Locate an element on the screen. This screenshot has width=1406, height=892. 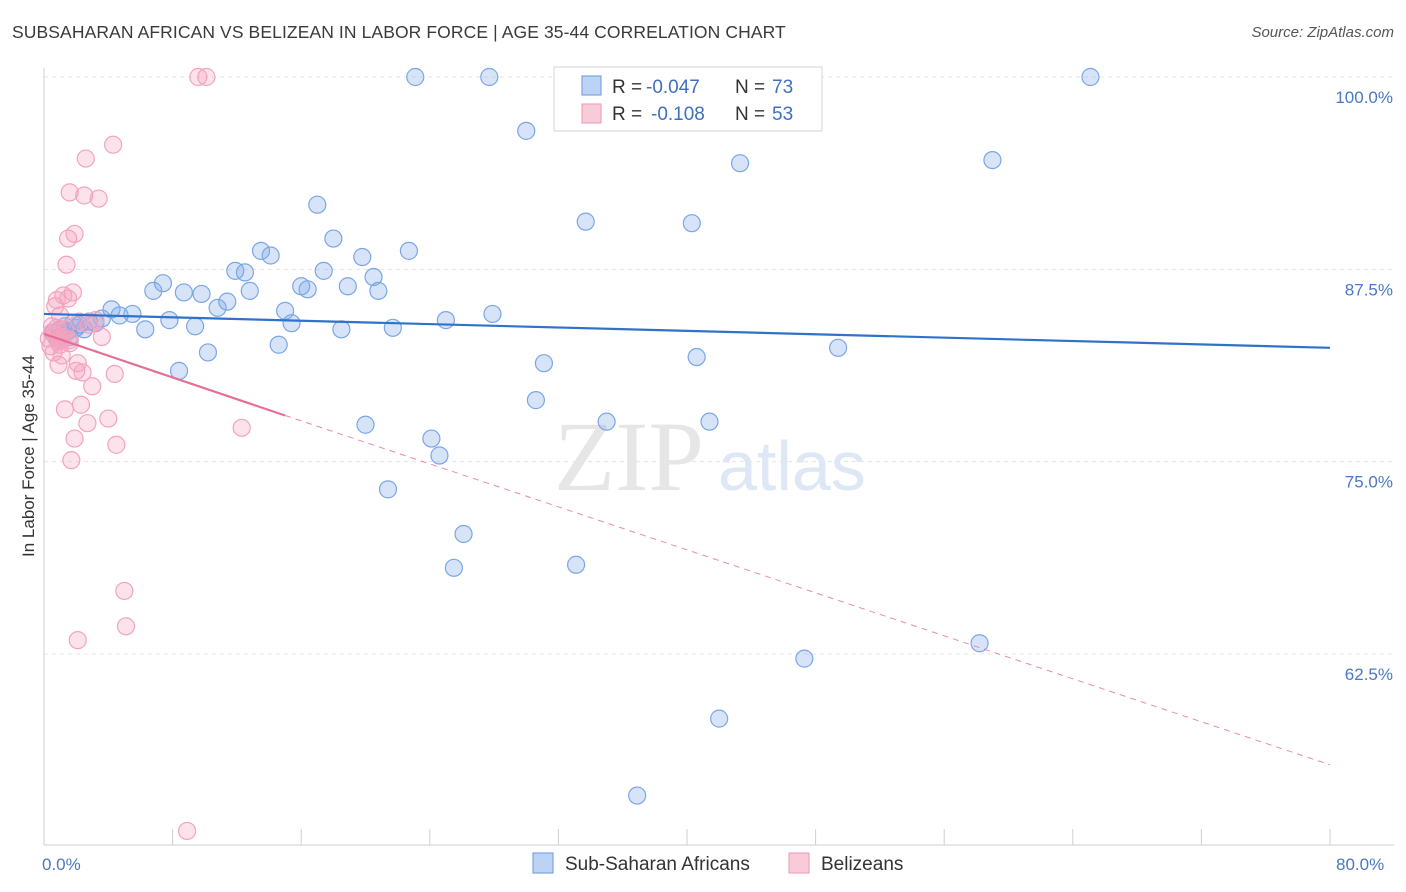
legend-swatch-sub-saharan is located at coordinates (591, 85).